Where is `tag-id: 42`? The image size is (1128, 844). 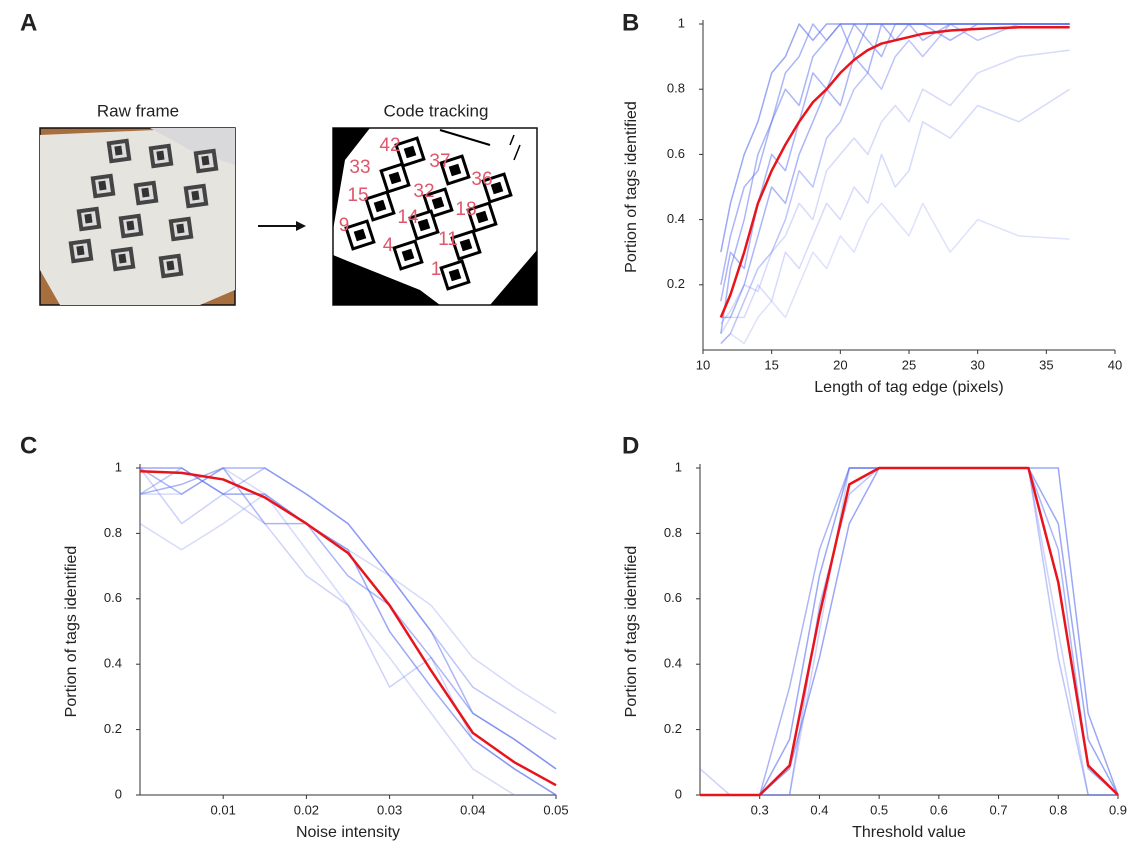 tag-id: 42 is located at coordinates (389, 145).